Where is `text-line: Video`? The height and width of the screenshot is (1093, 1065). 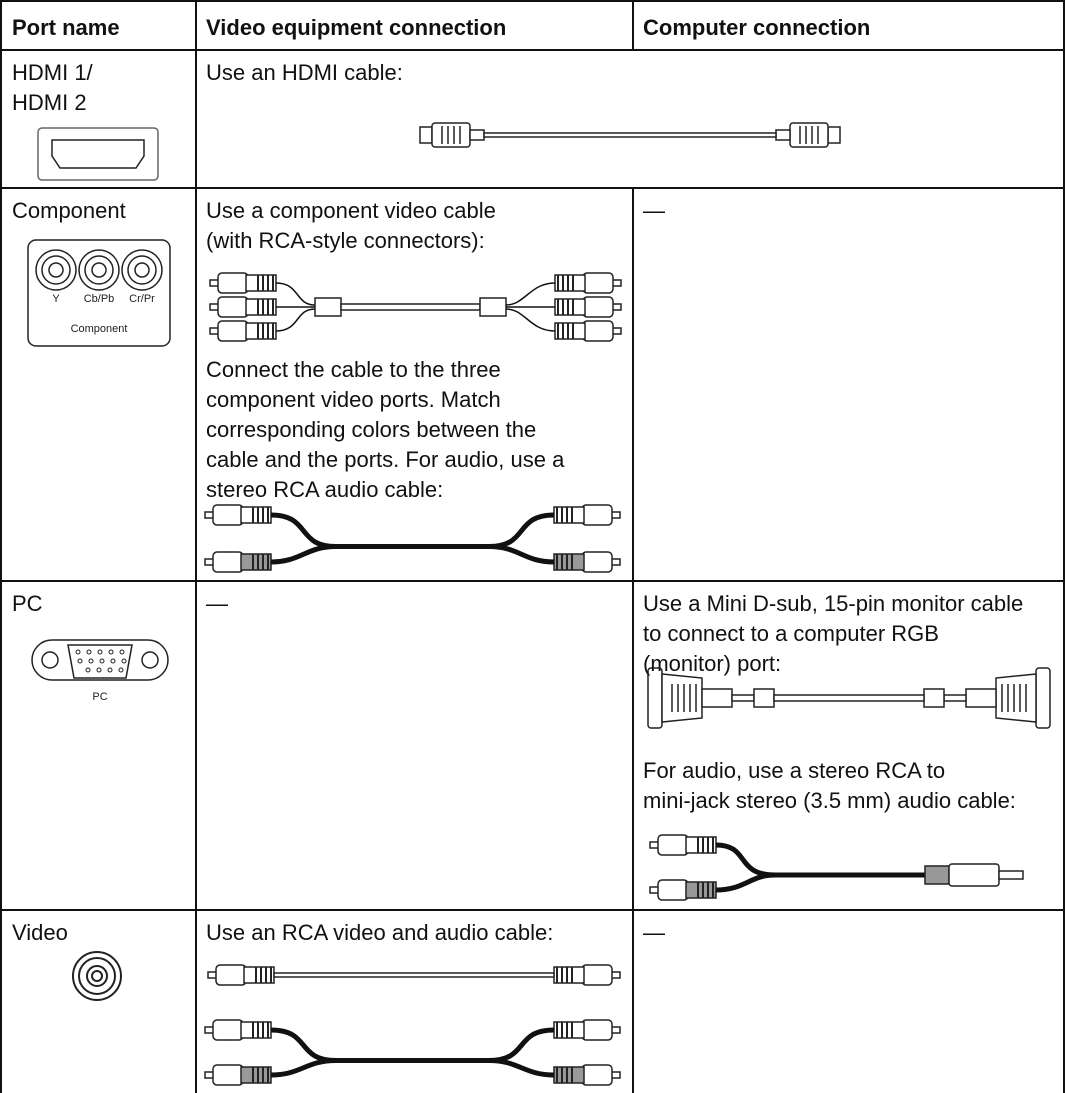 text-line: Video is located at coordinates (40, 932).